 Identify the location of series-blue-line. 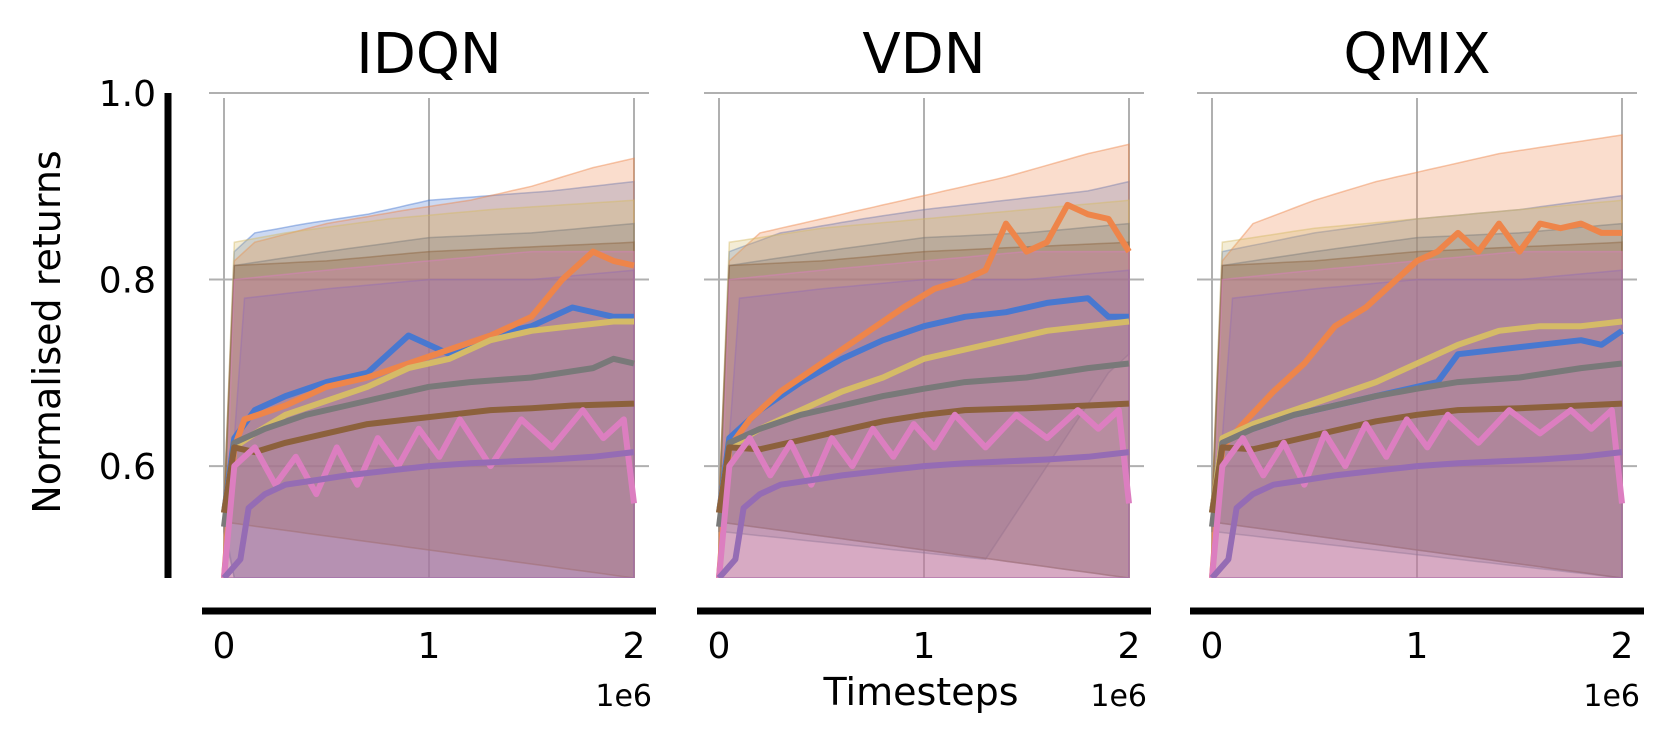
(427, 409).